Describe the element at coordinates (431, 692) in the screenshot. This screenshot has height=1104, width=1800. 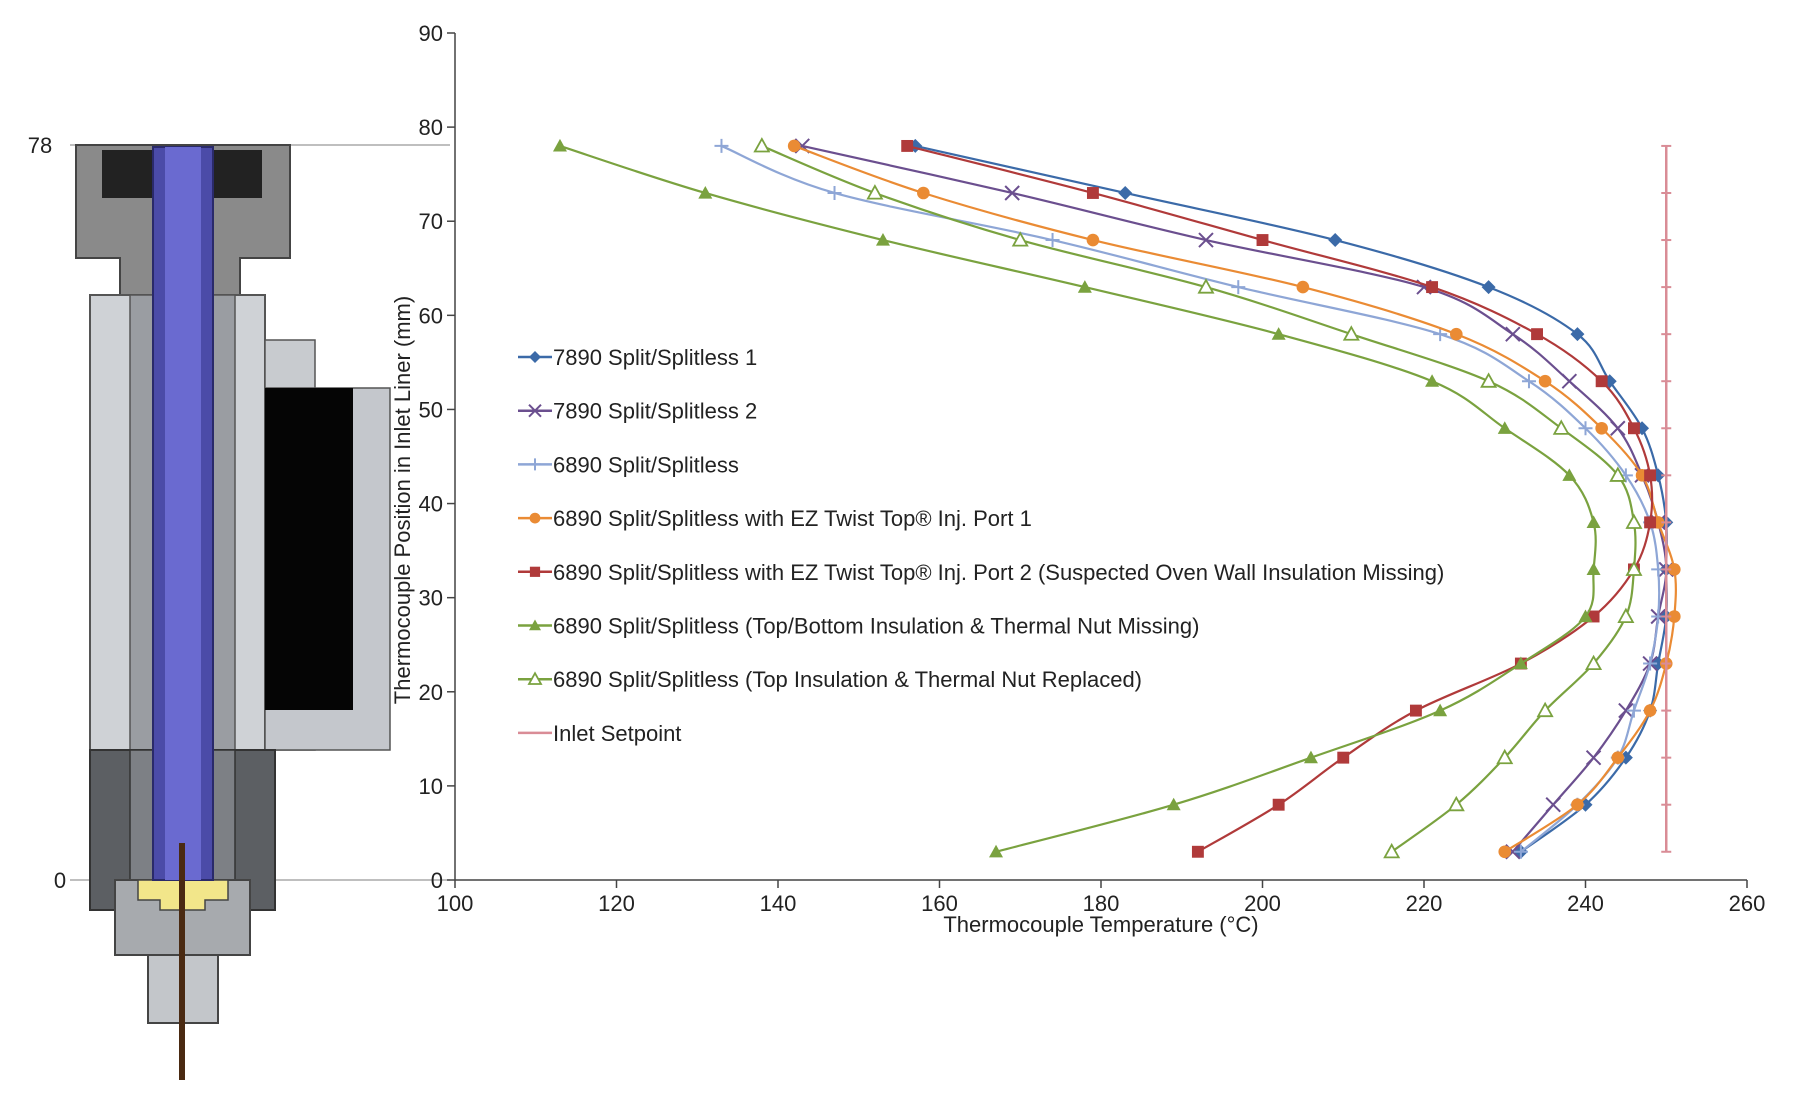
I see `y-tick-label: 20` at that location.